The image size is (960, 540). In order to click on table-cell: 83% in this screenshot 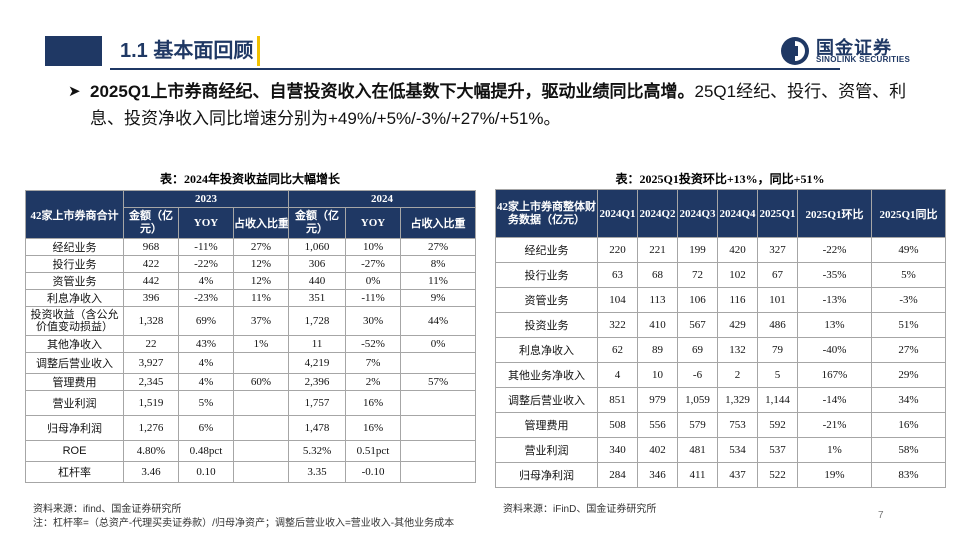, I will do `click(908, 475)`.